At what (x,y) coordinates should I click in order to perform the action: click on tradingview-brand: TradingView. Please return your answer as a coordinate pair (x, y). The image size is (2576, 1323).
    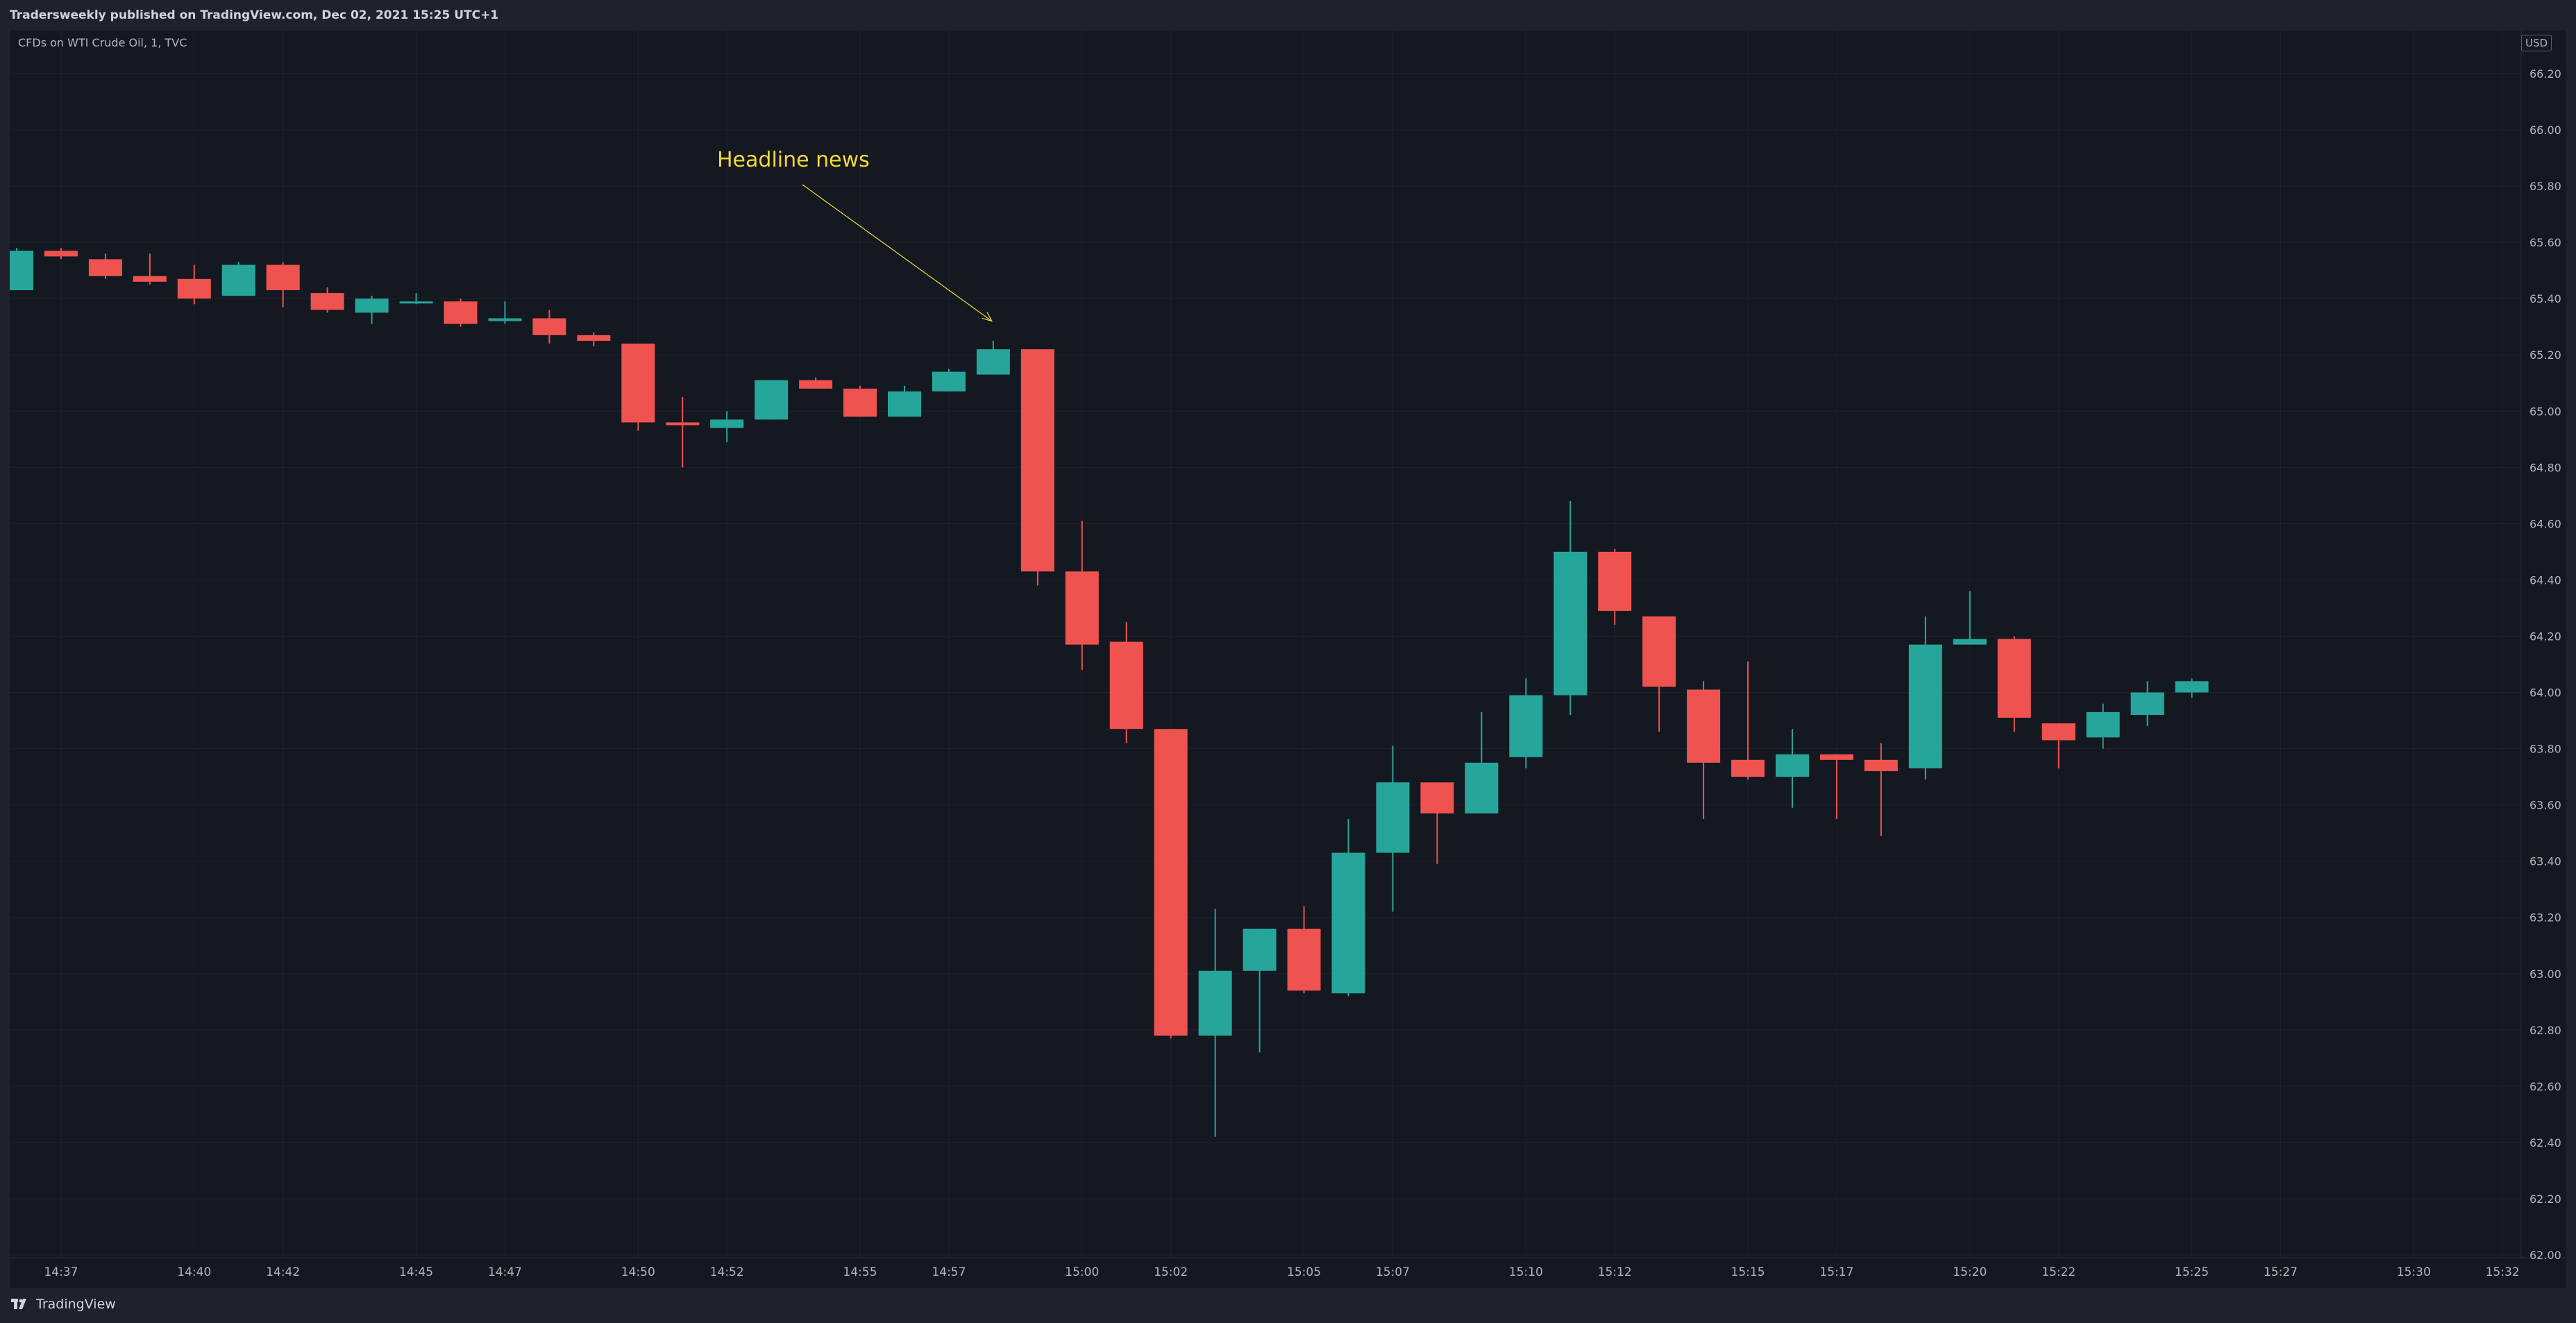
    Looking at the image, I should click on (76, 1304).